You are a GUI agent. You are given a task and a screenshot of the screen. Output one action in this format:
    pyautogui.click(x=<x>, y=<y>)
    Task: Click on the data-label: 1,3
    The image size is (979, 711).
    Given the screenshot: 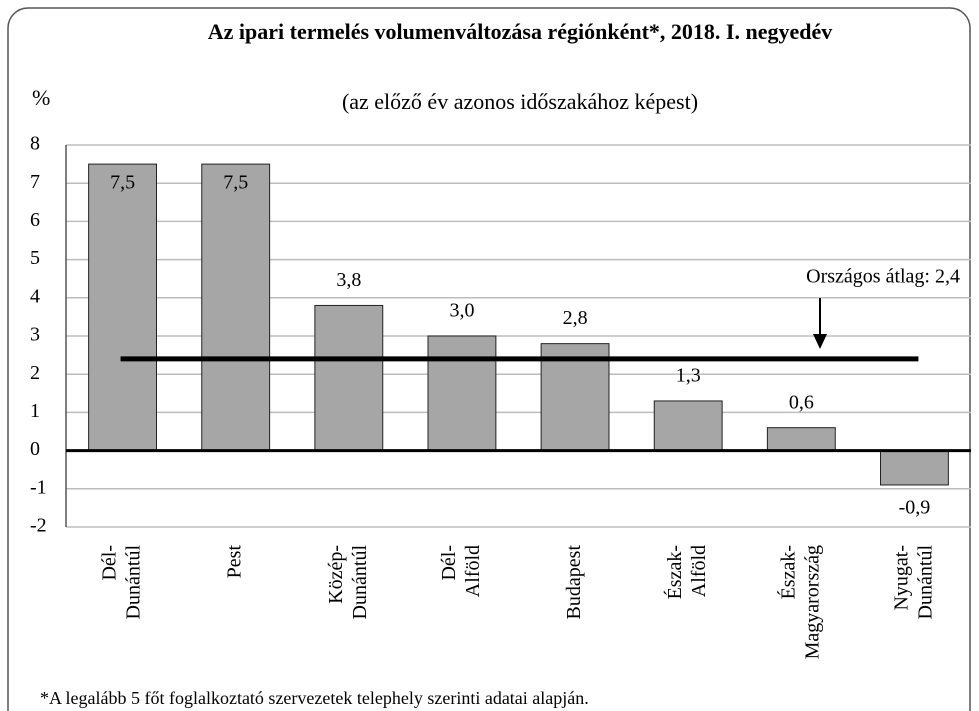 What is the action you would take?
    pyautogui.click(x=688, y=376)
    